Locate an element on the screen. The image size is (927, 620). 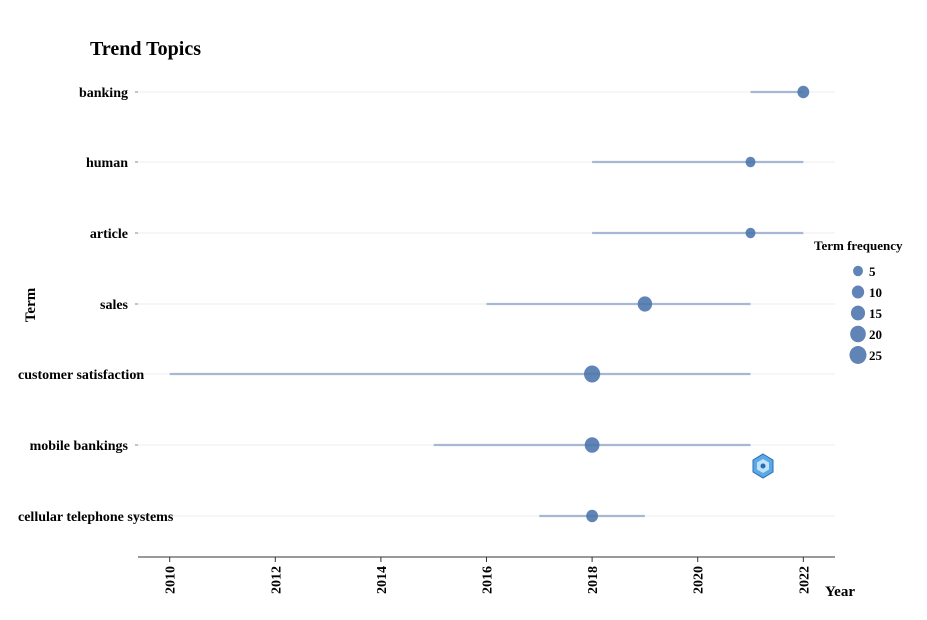
x-axis-title: Year is located at coordinates (840, 592).